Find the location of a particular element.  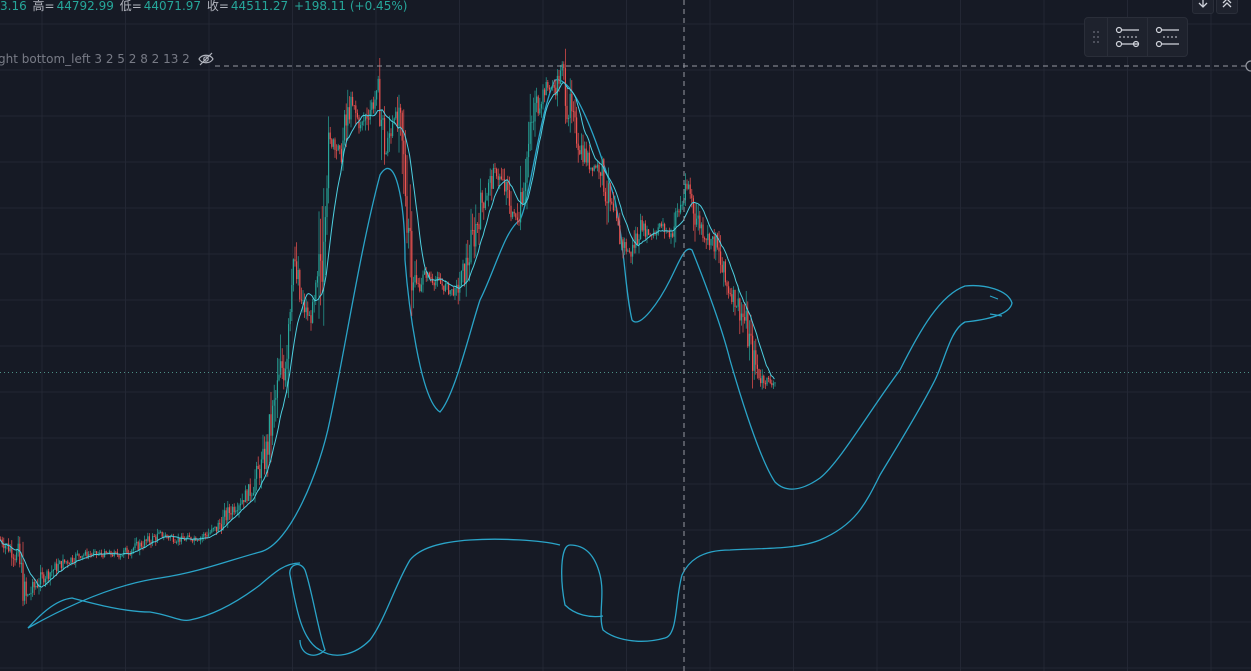

indicator-legend: ght bottom_left 3 2 5 2 8 2 13 2 is located at coordinates (107, 59).